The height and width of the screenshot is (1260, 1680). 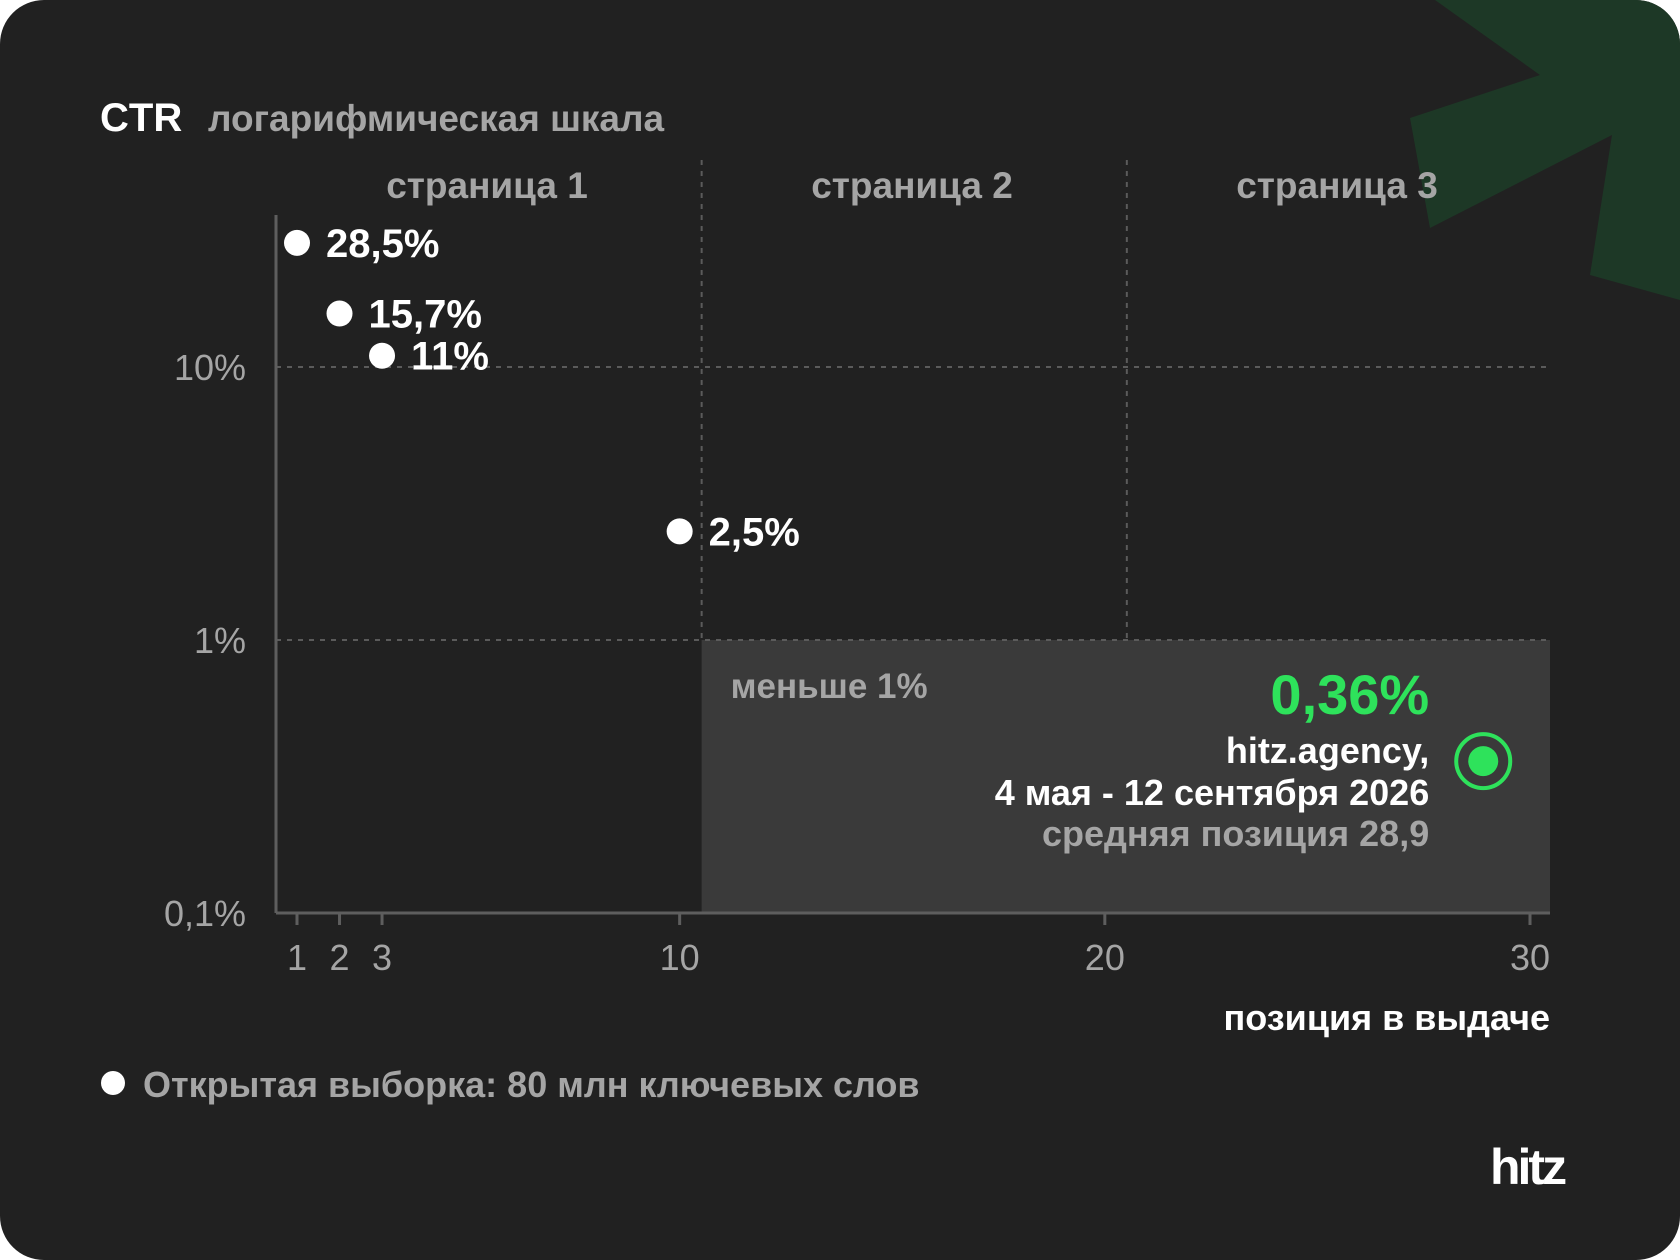 I want to click on x-tick-label: 20, so click(x=1105, y=957).